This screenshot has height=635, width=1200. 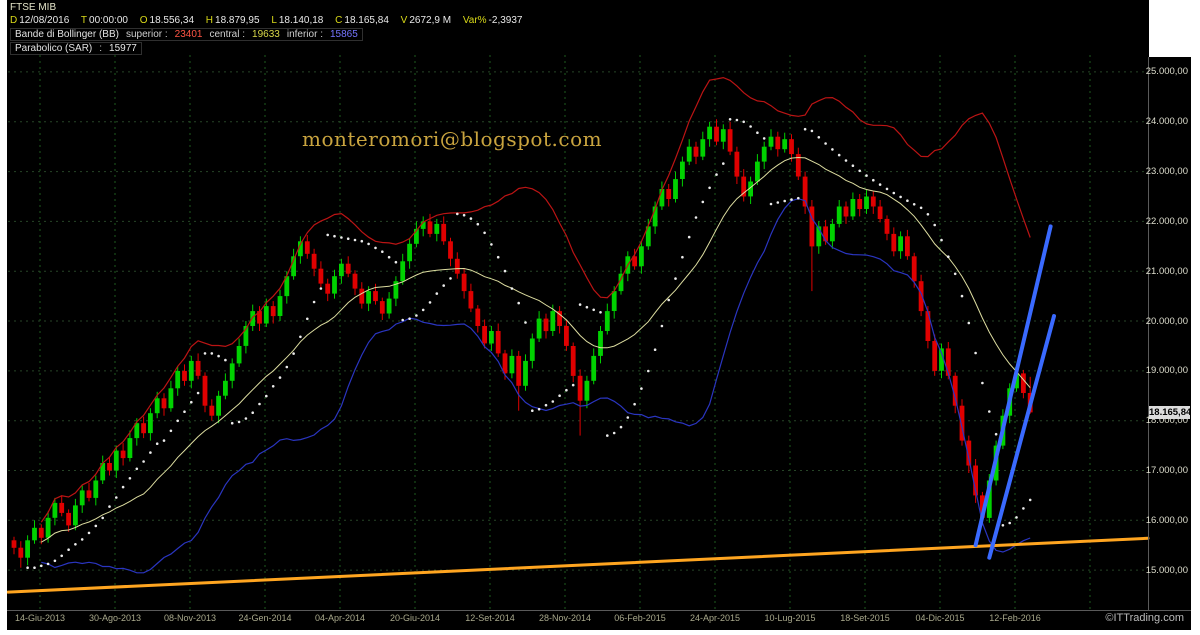 I want to click on symbol-label: FTSE MIB, so click(x=33, y=7).